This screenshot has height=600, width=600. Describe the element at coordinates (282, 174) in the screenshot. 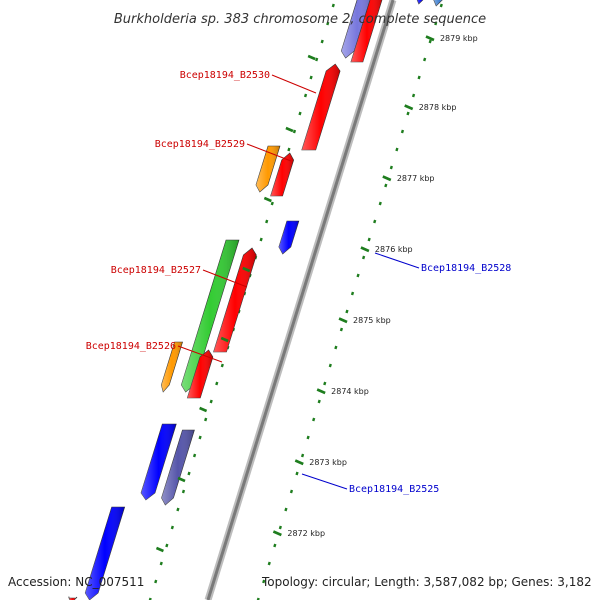

I see `gene-b2529-red` at that location.